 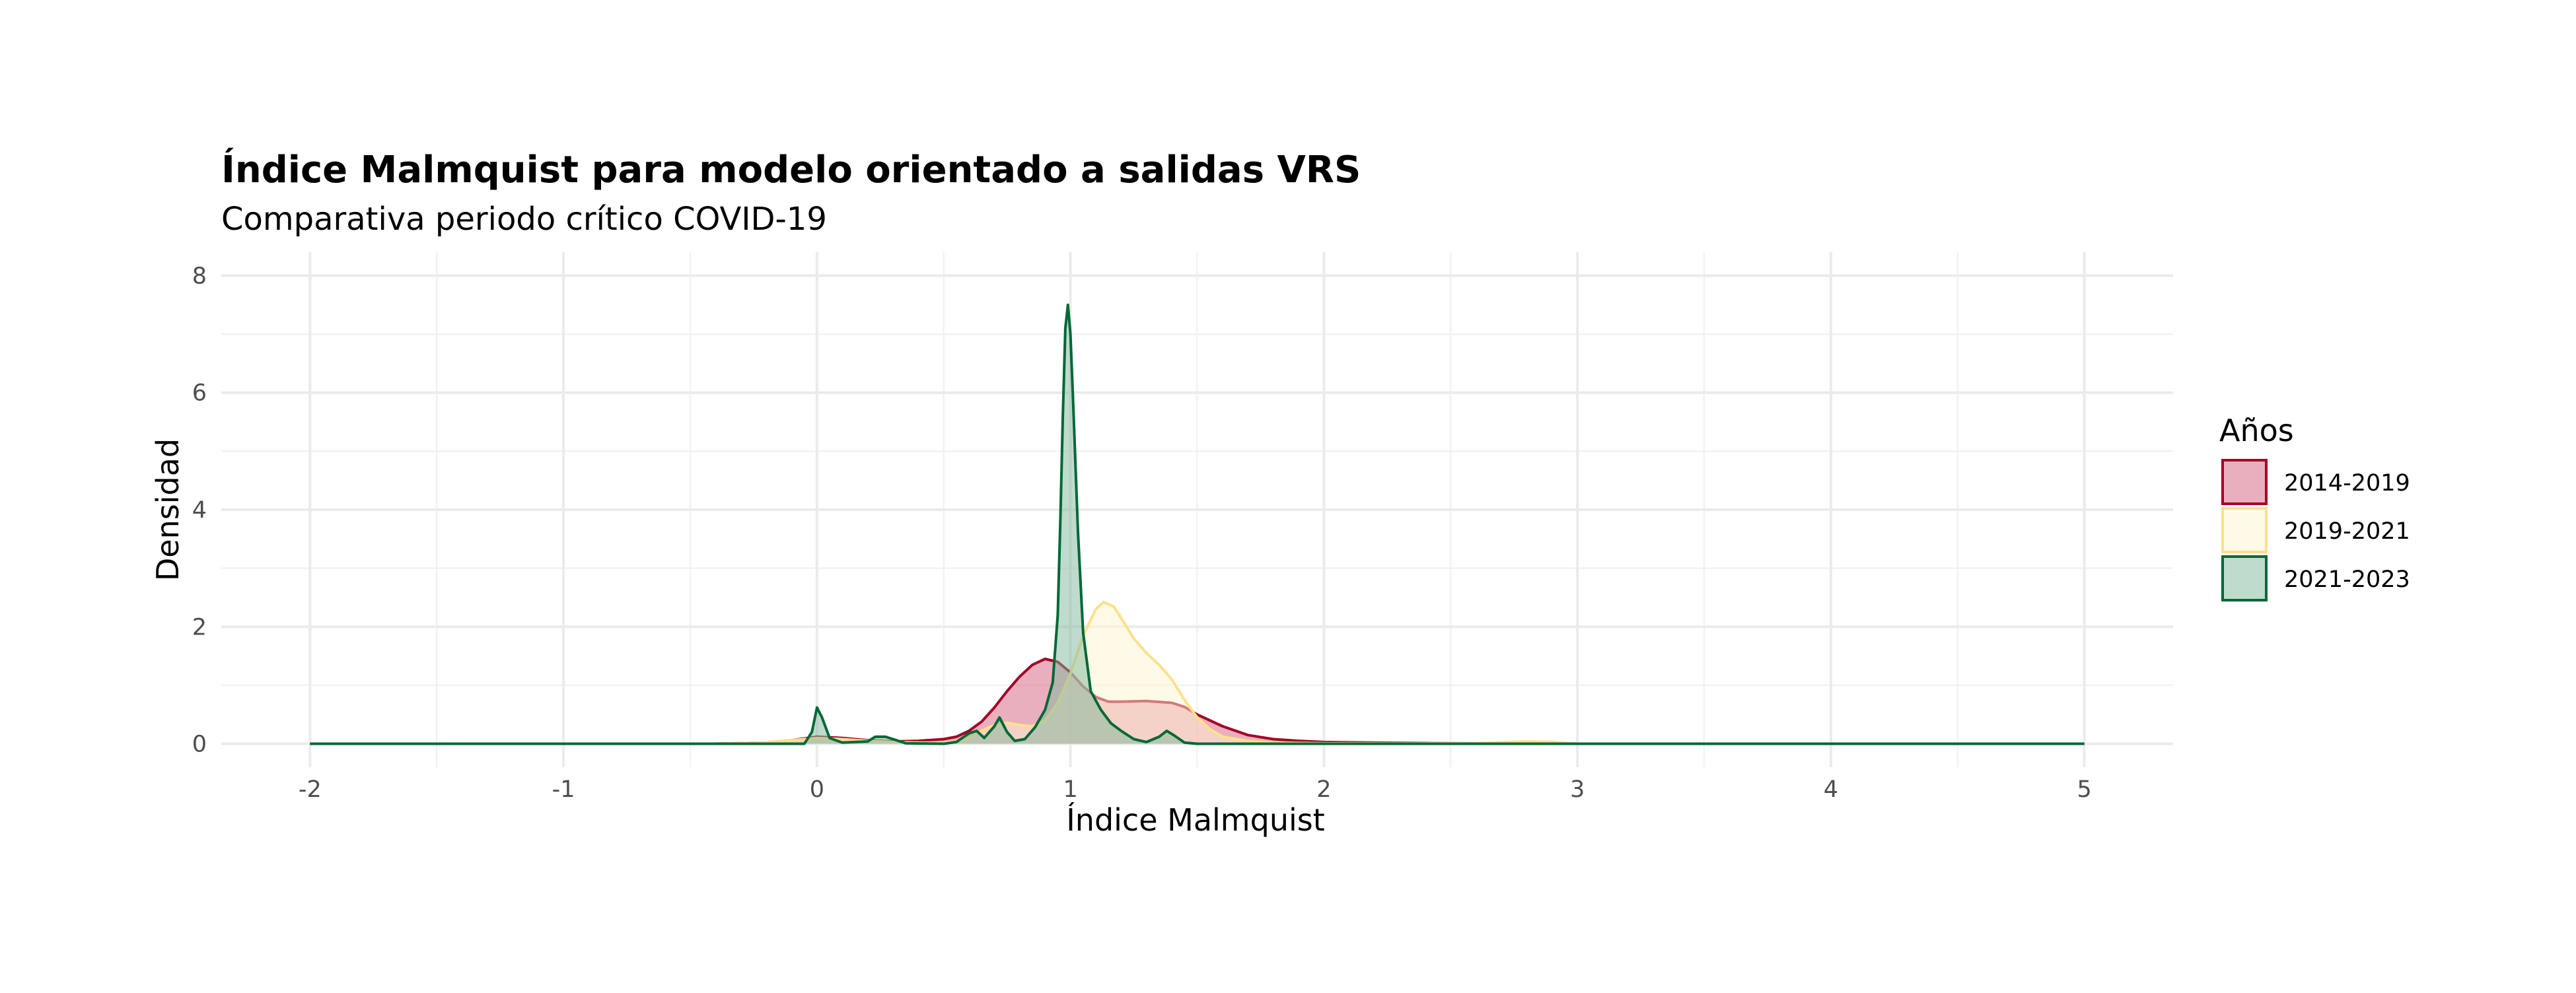 What do you see at coordinates (524, 220) in the screenshot?
I see `chart-subtitle: Comparativa periodo crítico COVID-19` at bounding box center [524, 220].